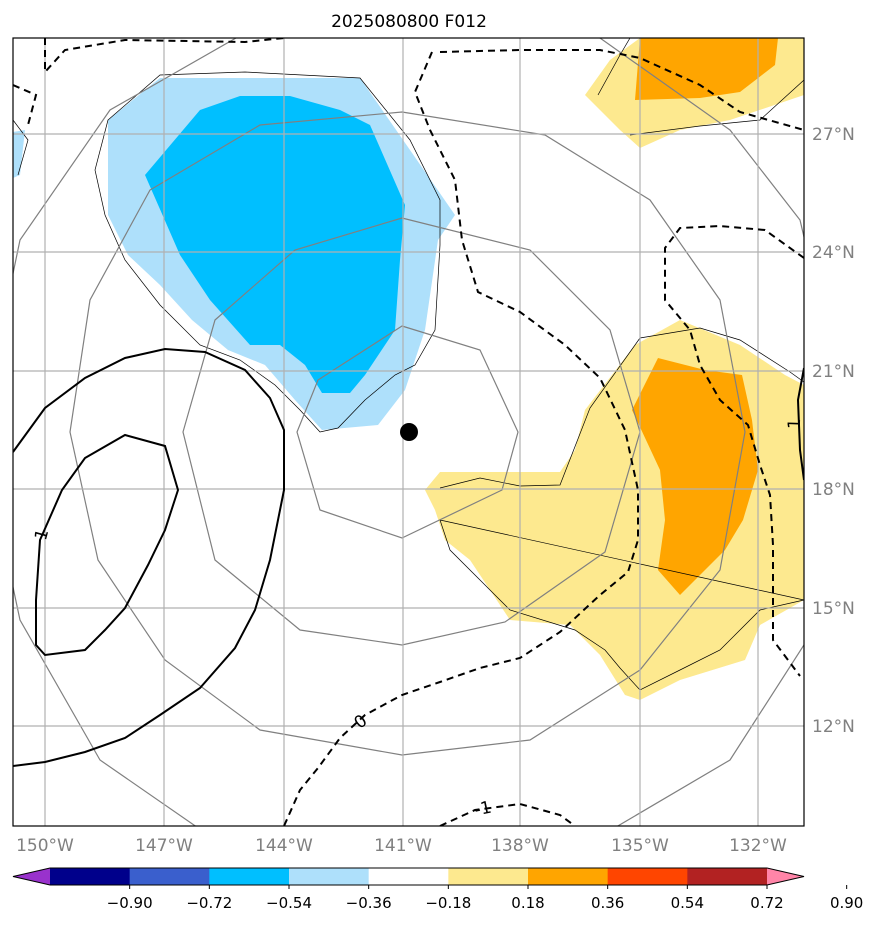  I want to click on lat-label: 18°N, so click(833, 490).